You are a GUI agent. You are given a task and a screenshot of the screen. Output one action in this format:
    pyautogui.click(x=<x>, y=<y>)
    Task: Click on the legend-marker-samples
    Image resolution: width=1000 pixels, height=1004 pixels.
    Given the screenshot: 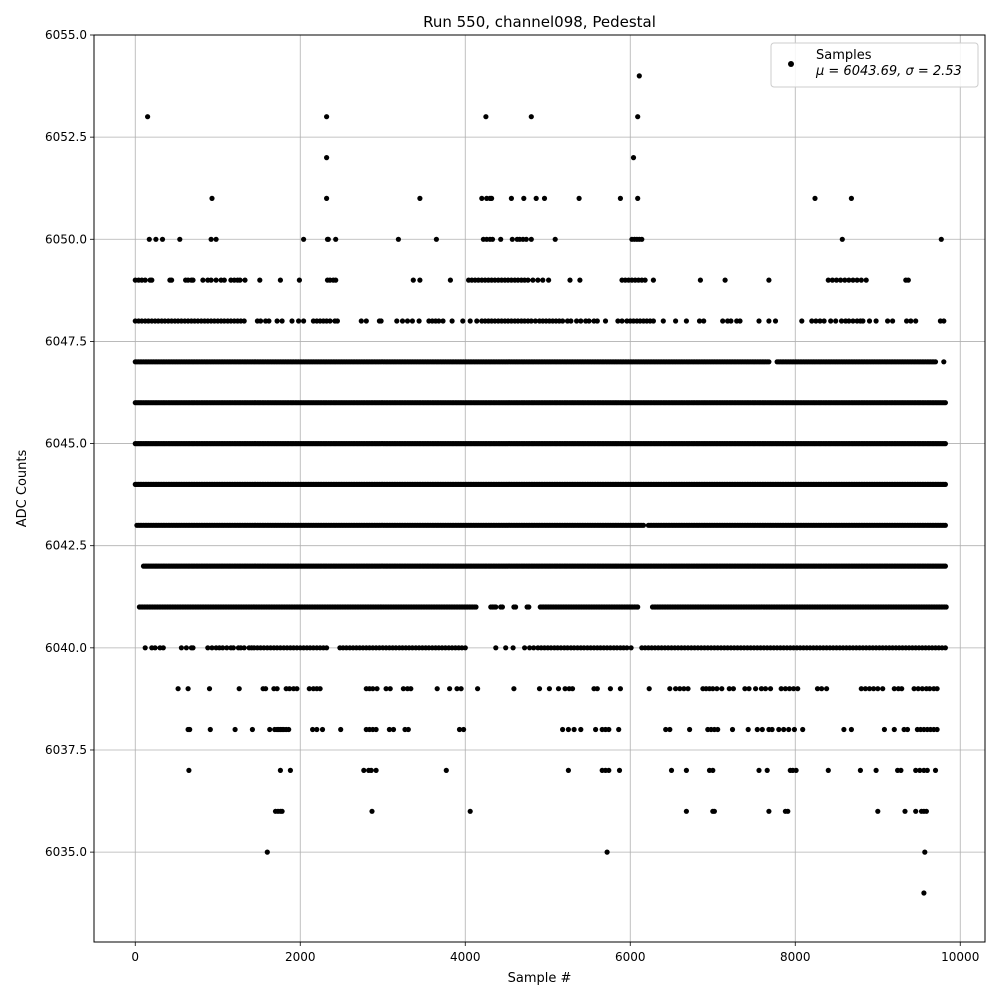 What is the action you would take?
    pyautogui.click(x=791, y=64)
    